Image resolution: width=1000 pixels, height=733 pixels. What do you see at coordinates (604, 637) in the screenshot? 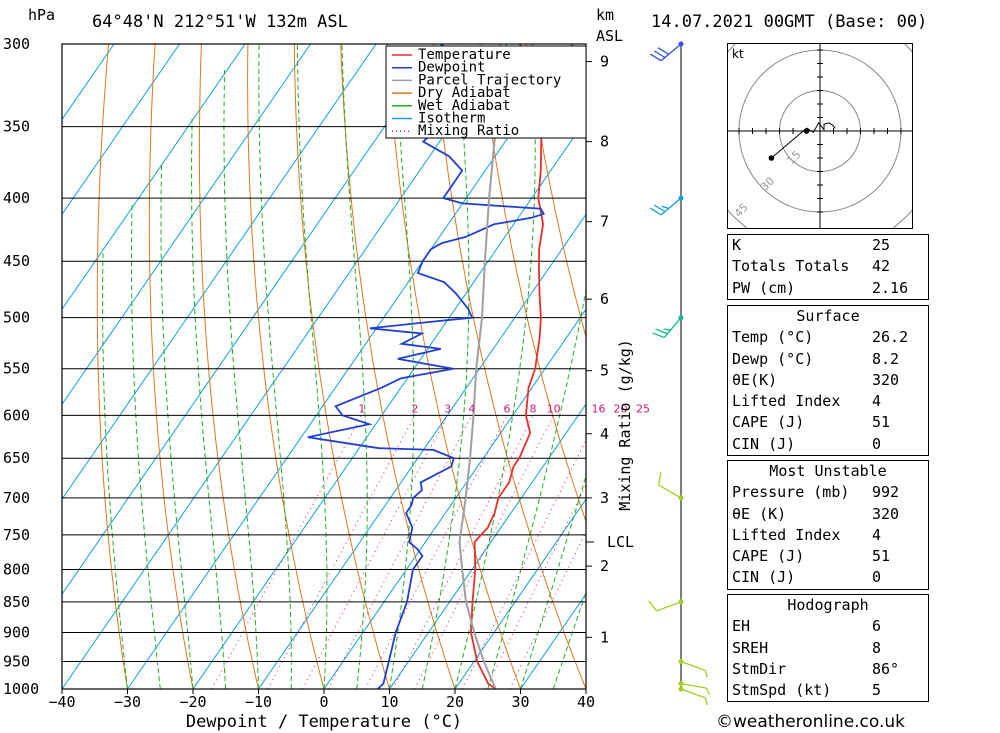
I see `km-tick-label: 1` at bounding box center [604, 637].